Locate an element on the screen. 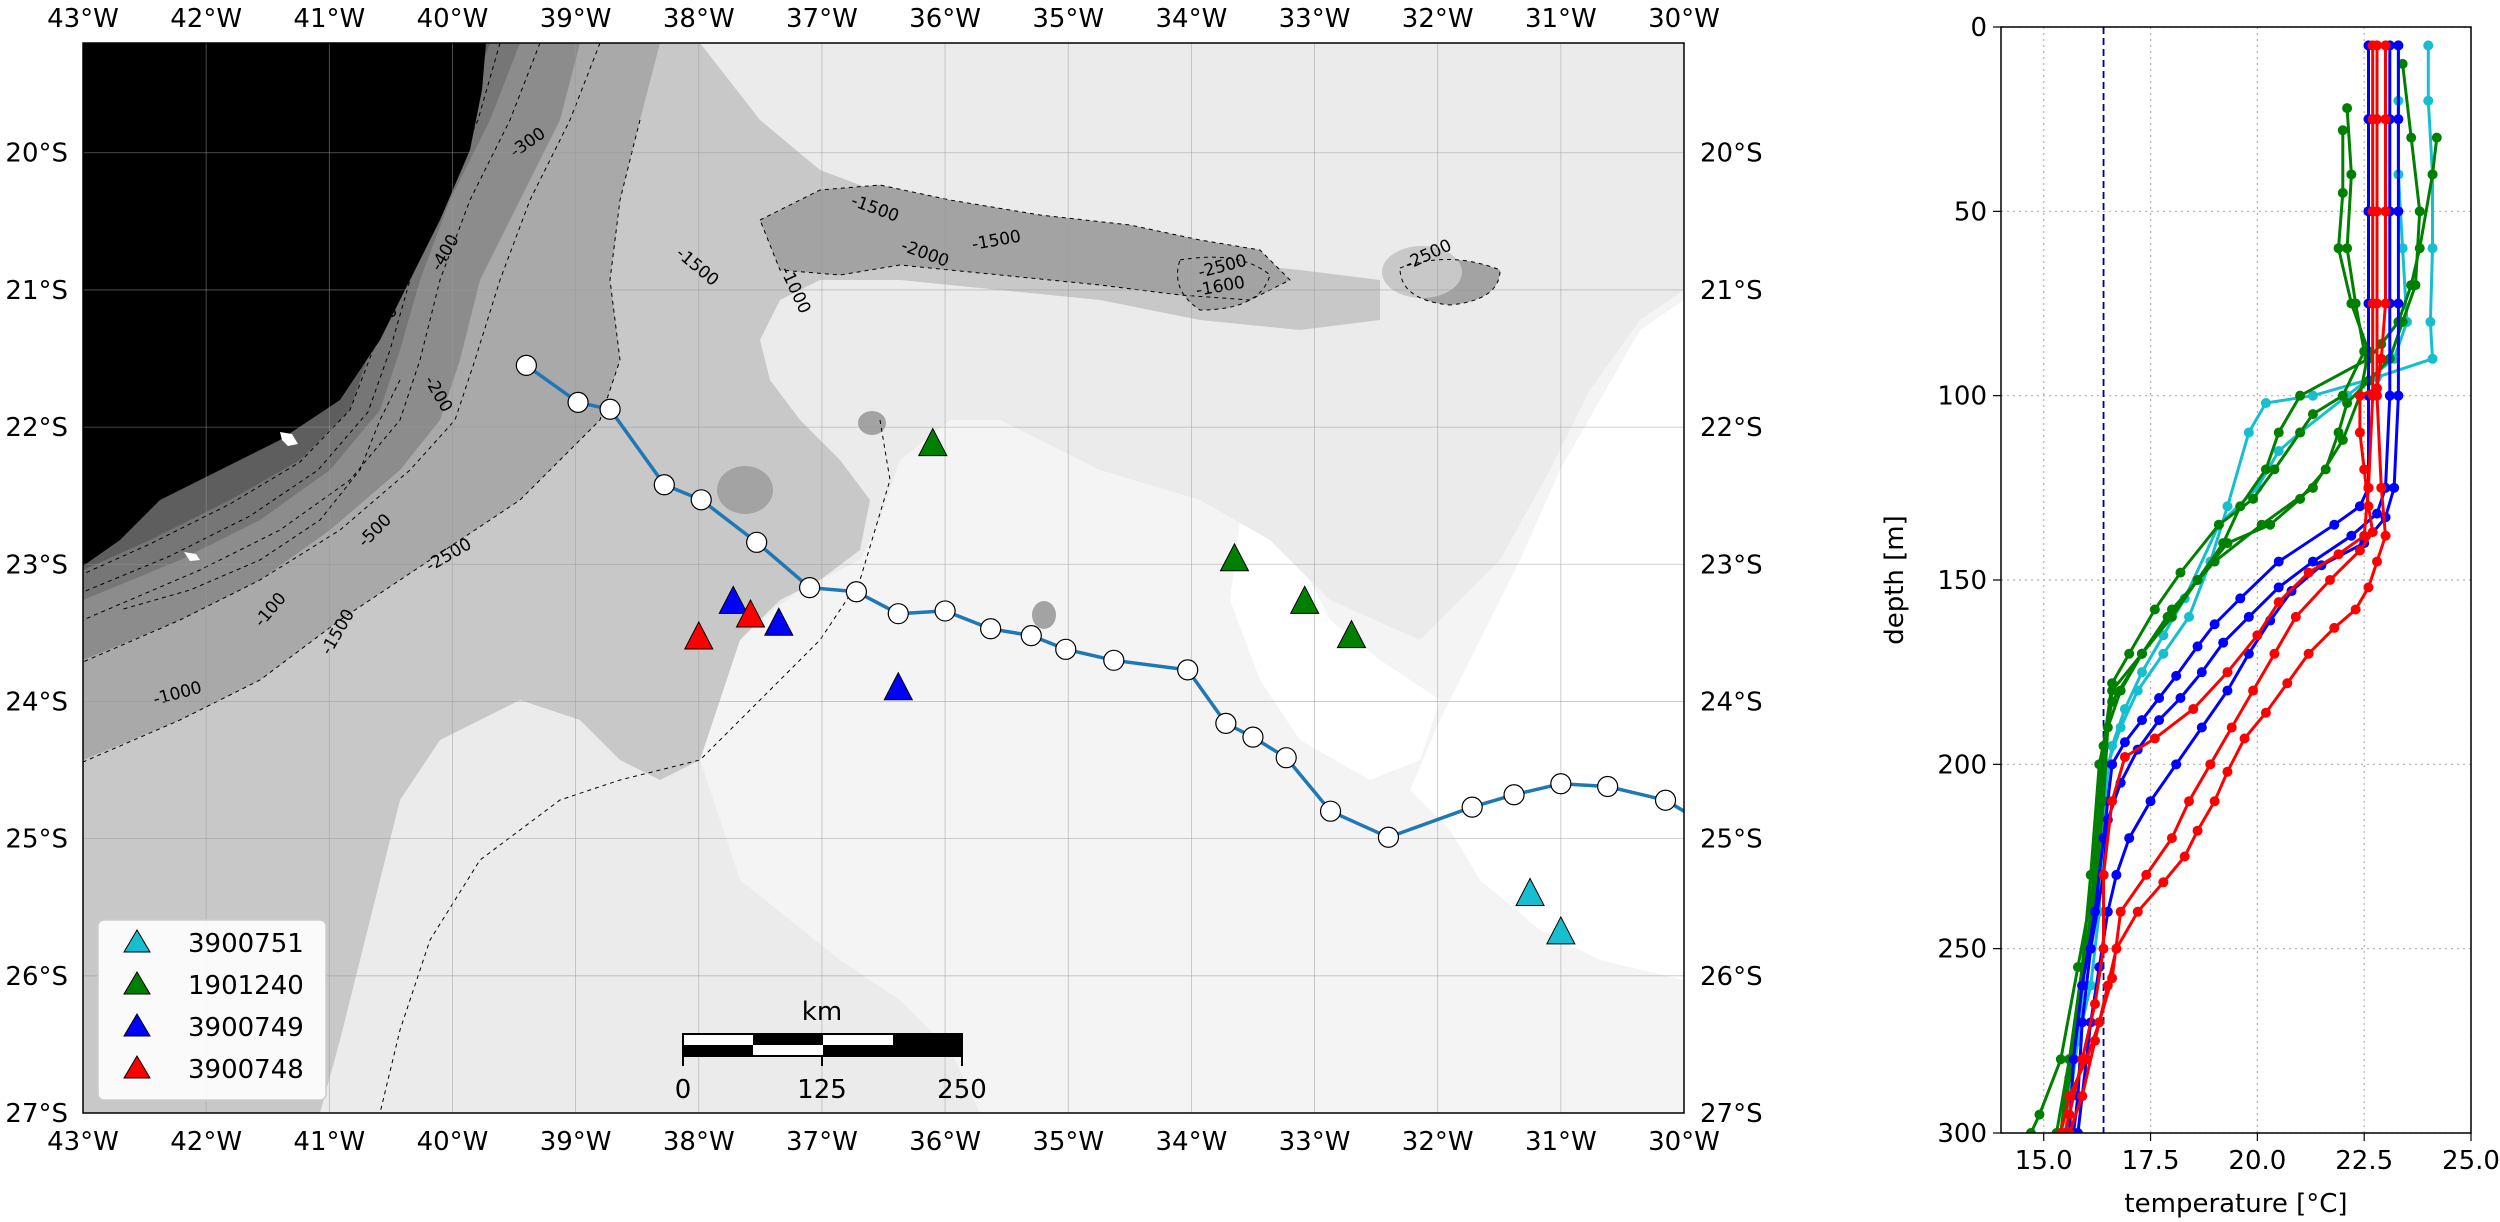  legend: 3900751 1901240 3900749 3900748 is located at coordinates (212, 1010).